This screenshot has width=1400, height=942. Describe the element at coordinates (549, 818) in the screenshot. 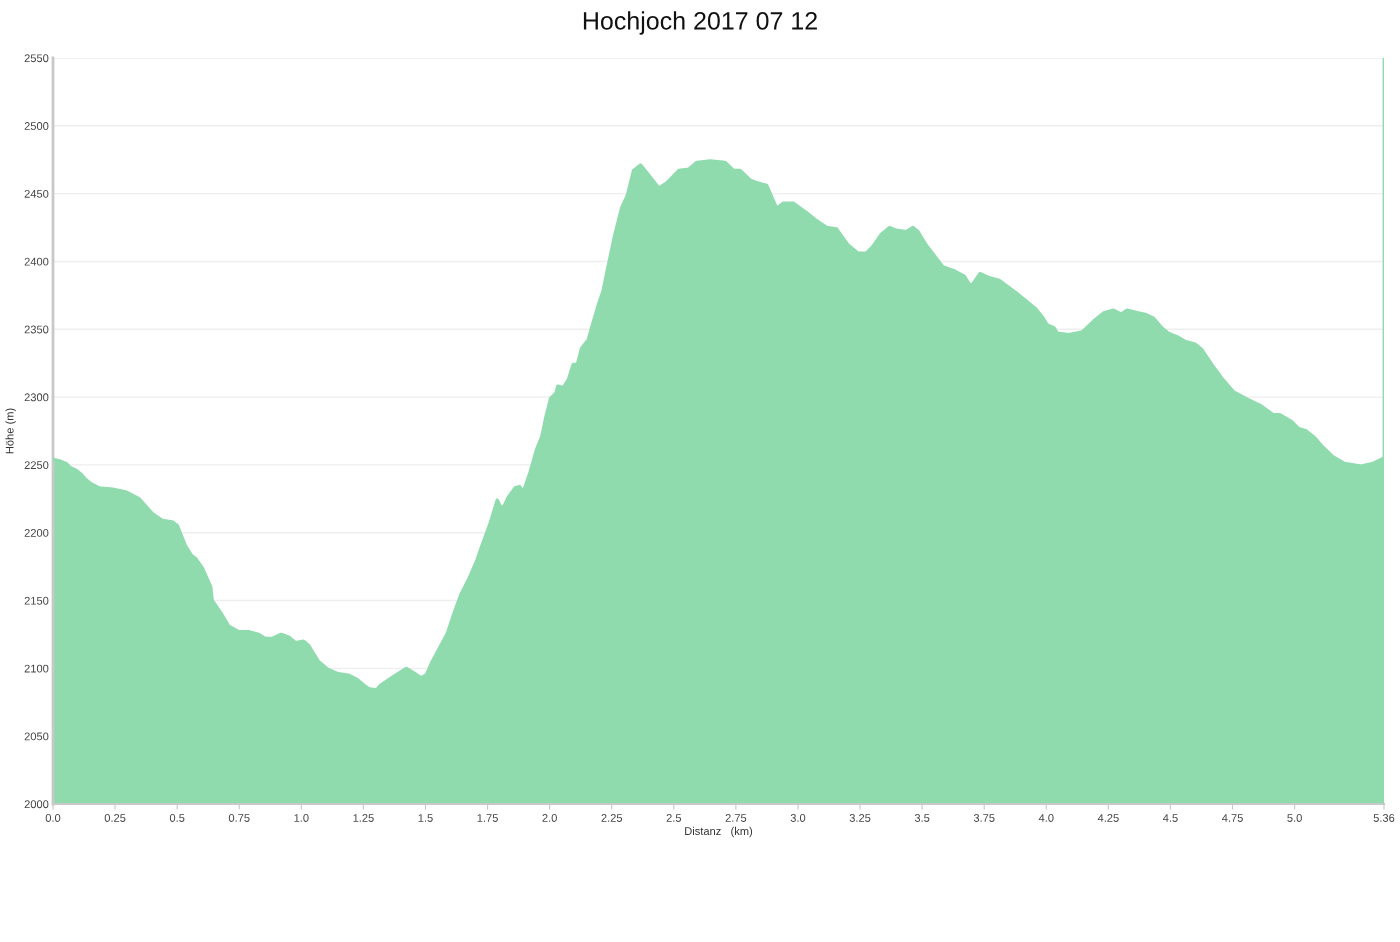

I see `x-tick-label: 2.0` at that location.